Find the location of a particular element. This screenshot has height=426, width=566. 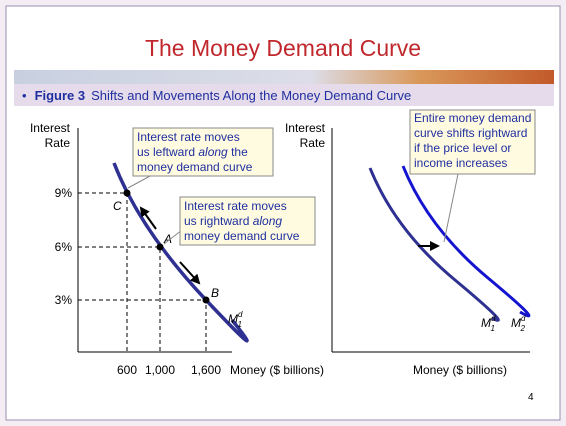

point-label: A is located at coordinates (167, 239).